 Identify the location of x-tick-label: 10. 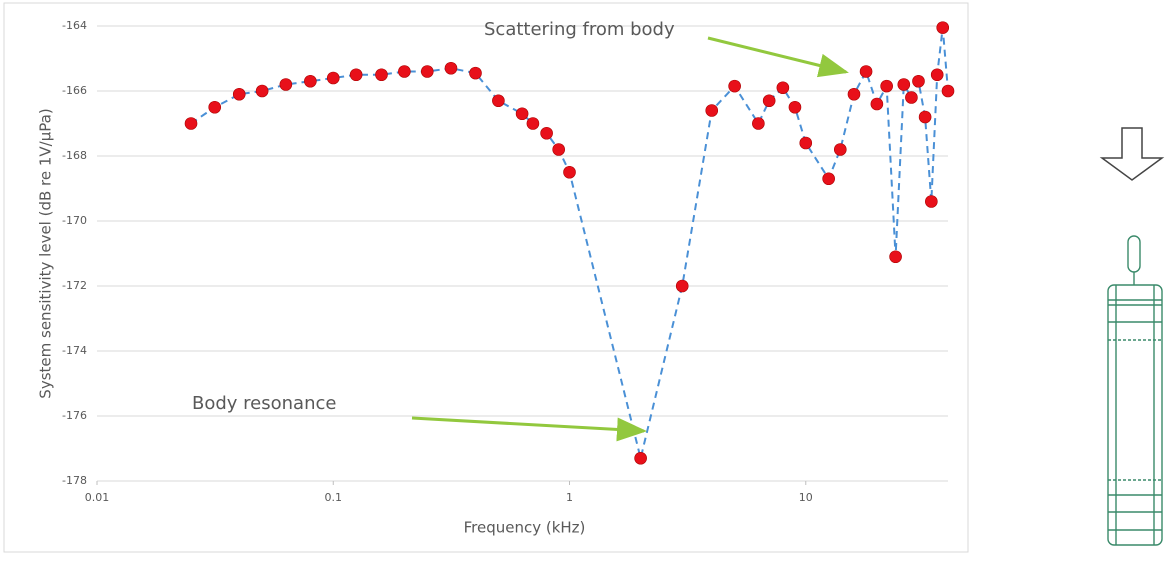
(806, 497).